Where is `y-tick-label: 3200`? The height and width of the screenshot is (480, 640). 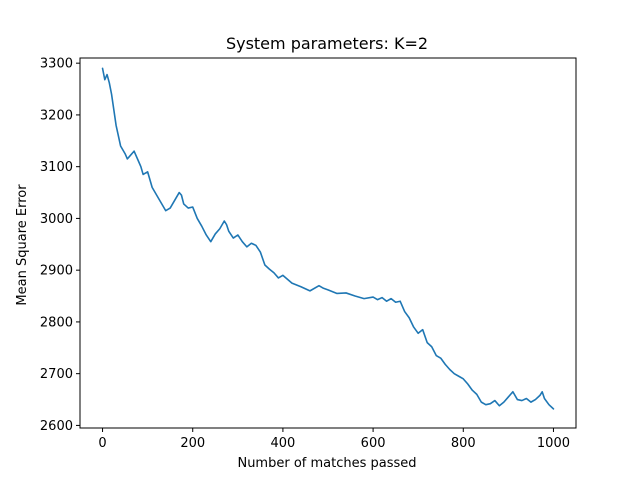
y-tick-label: 3200 is located at coordinates (56, 115).